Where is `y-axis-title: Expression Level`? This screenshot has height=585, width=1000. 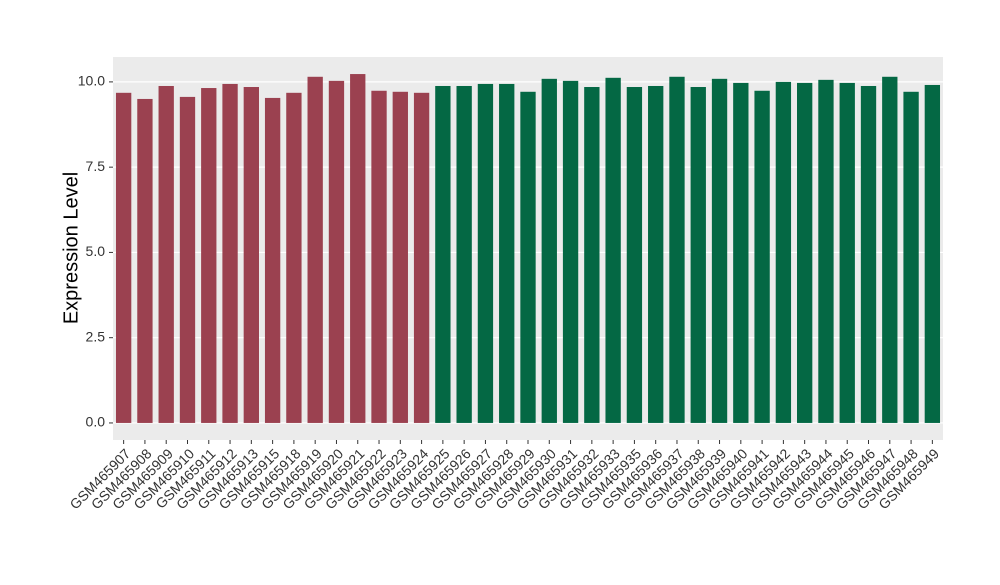
y-axis-title: Expression Level is located at coordinates (71, 248).